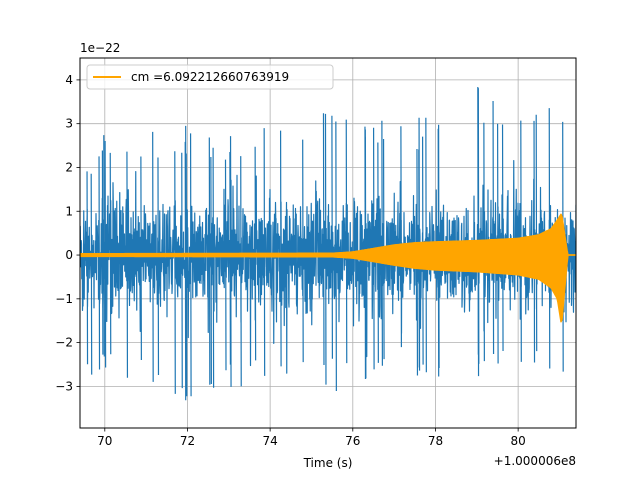  Describe the element at coordinates (187, 441) in the screenshot. I see `x-tick-label: 72` at that location.